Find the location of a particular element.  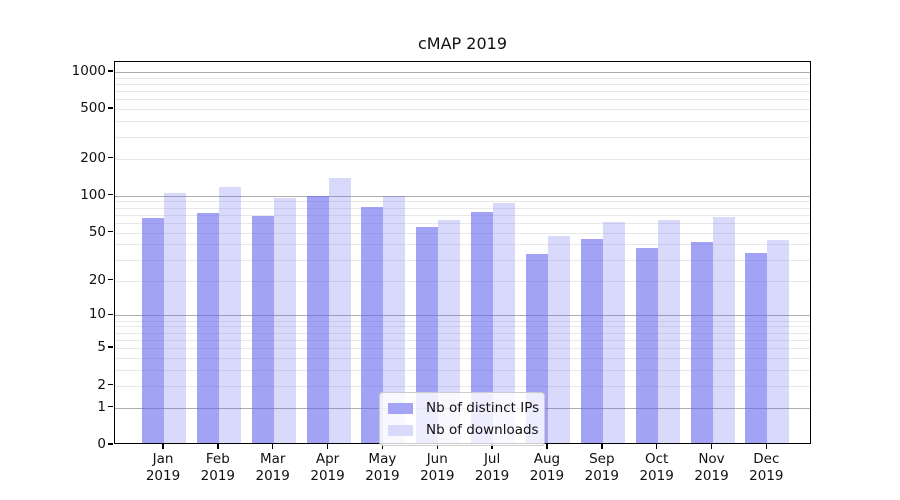

y-tick-label: 200 is located at coordinates (93, 157).